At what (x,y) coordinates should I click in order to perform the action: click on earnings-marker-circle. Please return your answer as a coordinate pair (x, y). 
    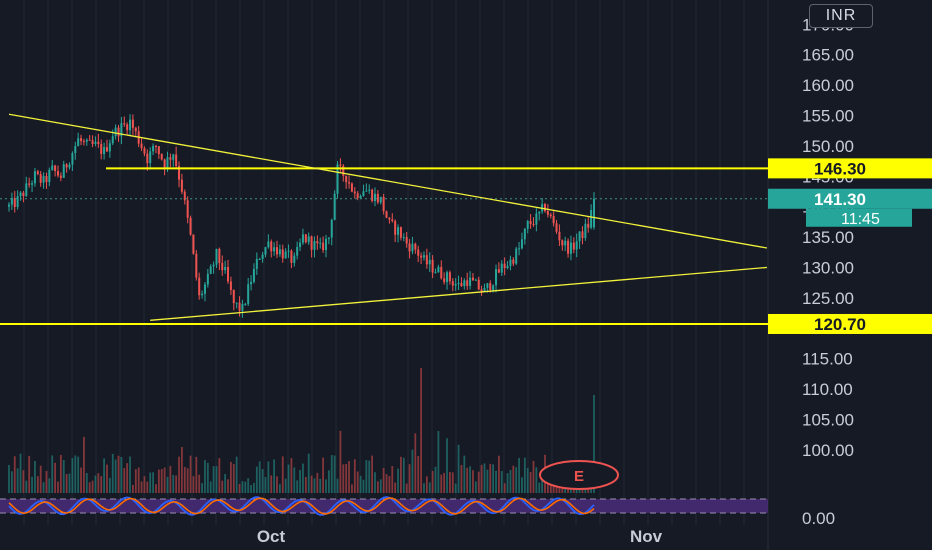
    Looking at the image, I should click on (579, 475).